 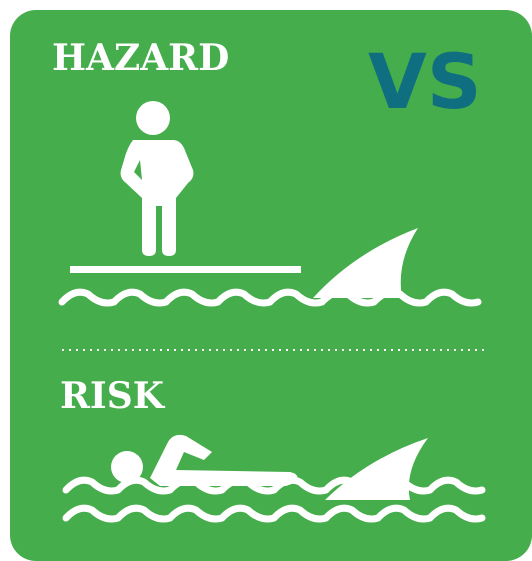 I want to click on swimmer, so click(x=204, y=460).